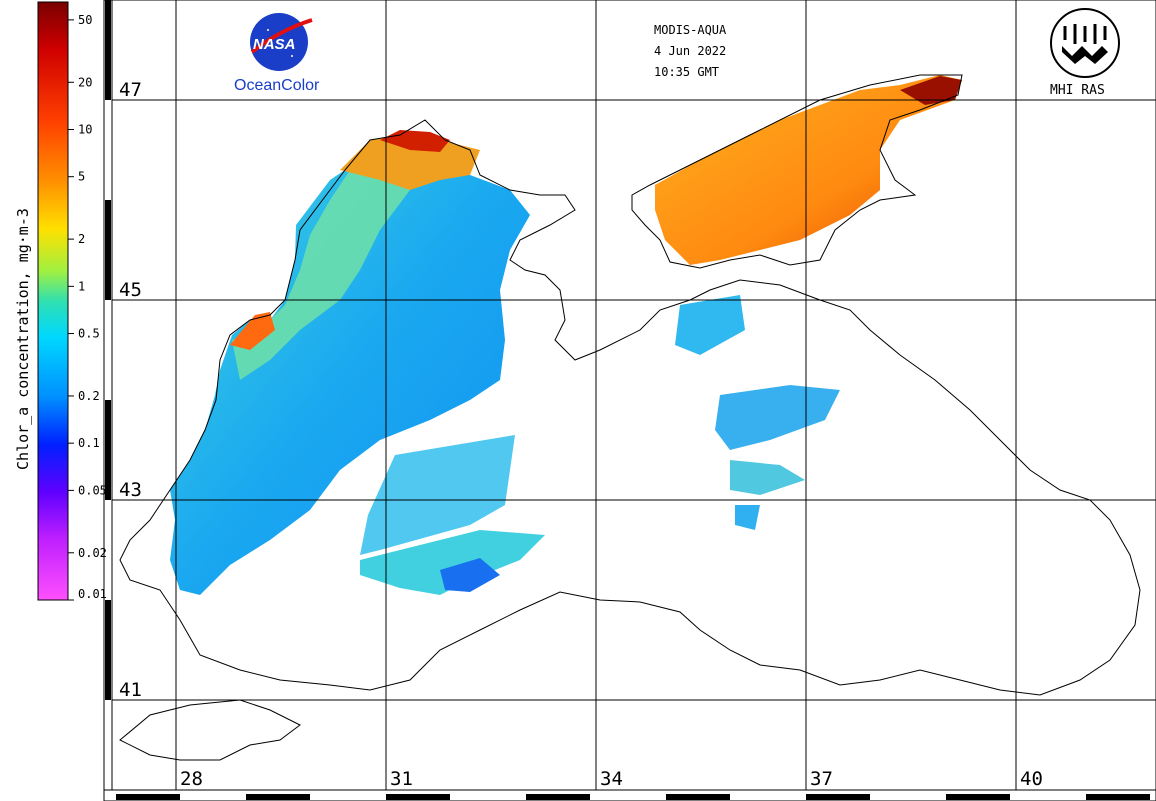 The height and width of the screenshot is (801, 1156). Describe the element at coordinates (710, 325) in the screenshot. I see `crimea-south-patch` at that location.